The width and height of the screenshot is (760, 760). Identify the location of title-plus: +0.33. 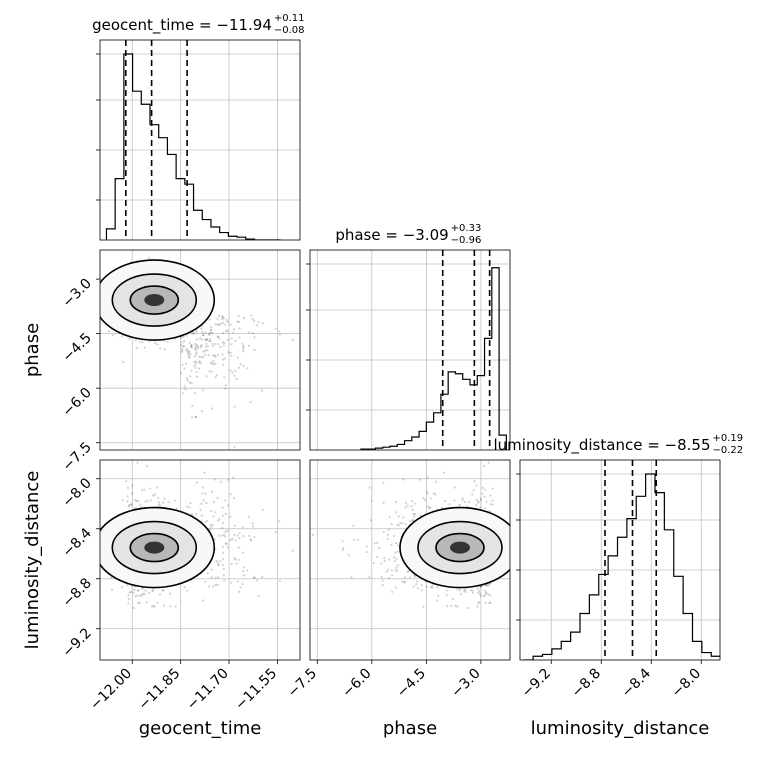
(466, 228).